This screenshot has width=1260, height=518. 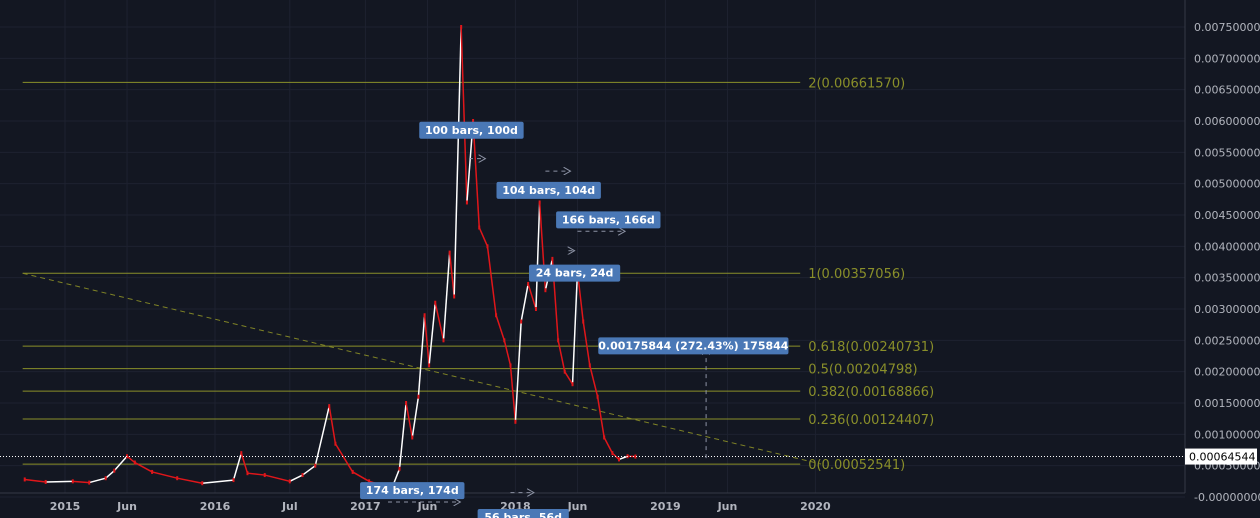 I want to click on fib-level-label: 2(0.00661570), so click(x=856, y=83).